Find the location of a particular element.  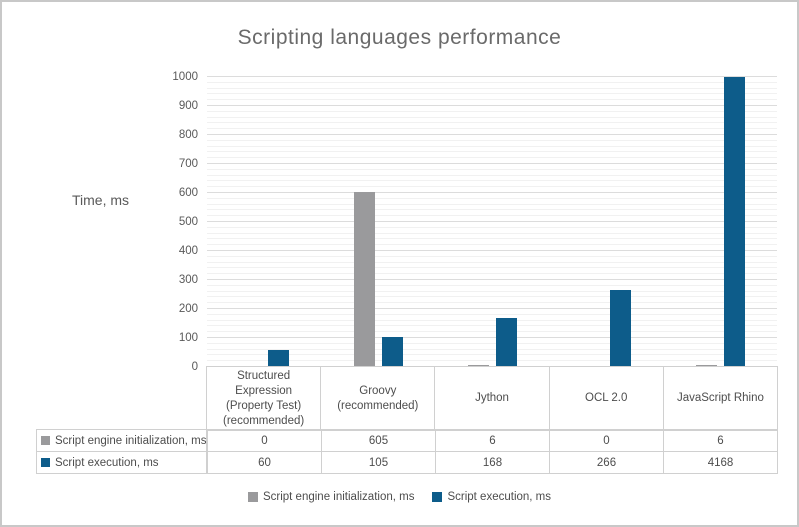

legend-item: Script execution, ms is located at coordinates (491, 497).